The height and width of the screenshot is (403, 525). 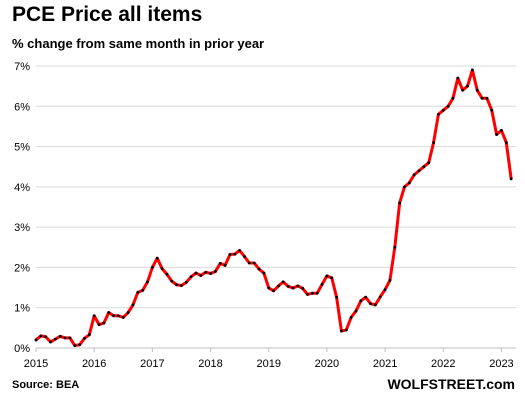 What do you see at coordinates (443, 364) in the screenshot?
I see `x-tick-label: 2022` at bounding box center [443, 364].